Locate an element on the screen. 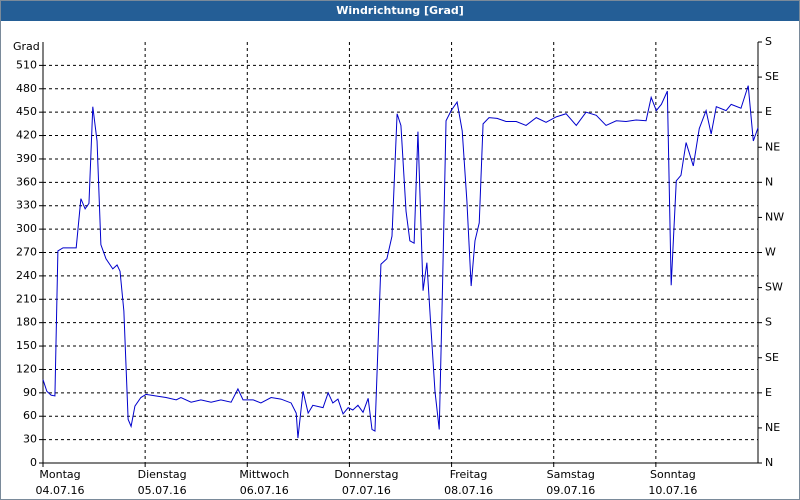  y-tick-label: 360 is located at coordinates (26, 181).